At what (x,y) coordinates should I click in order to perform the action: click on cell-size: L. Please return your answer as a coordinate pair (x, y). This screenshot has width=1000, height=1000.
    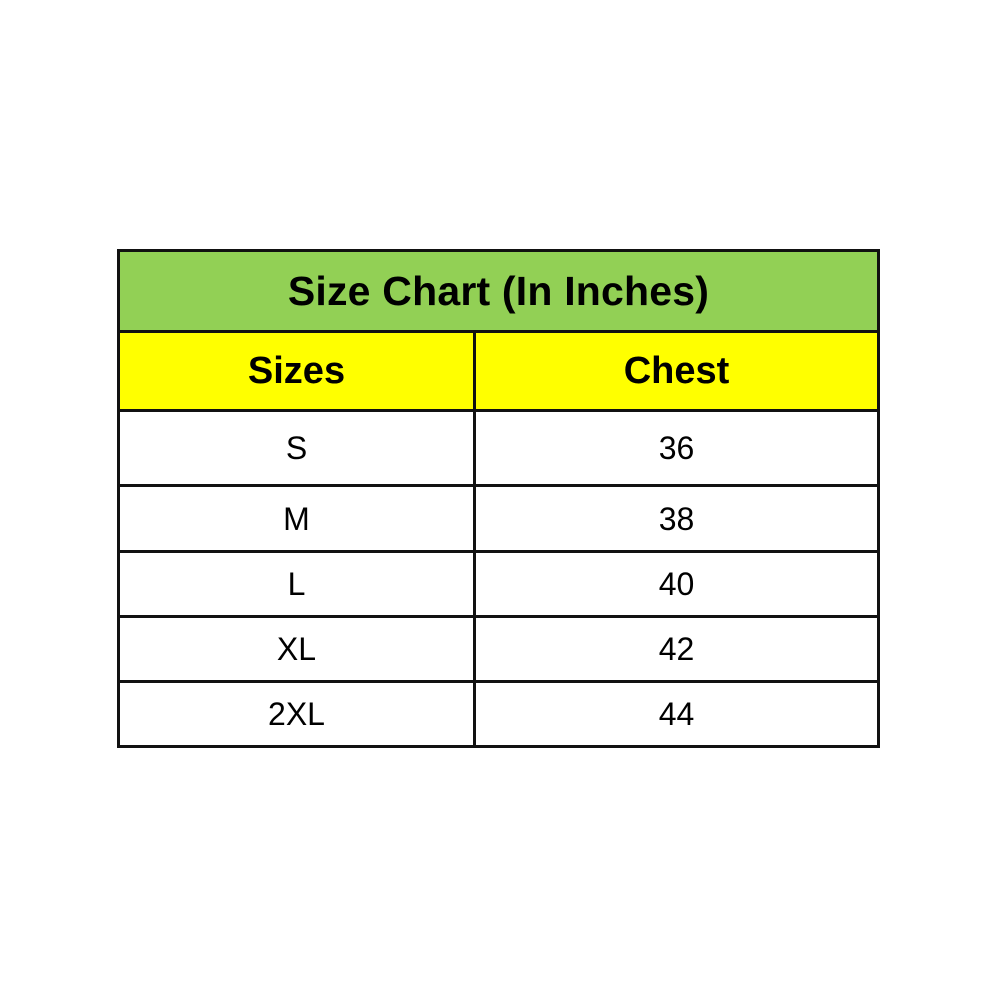
    Looking at the image, I should click on (296, 583).